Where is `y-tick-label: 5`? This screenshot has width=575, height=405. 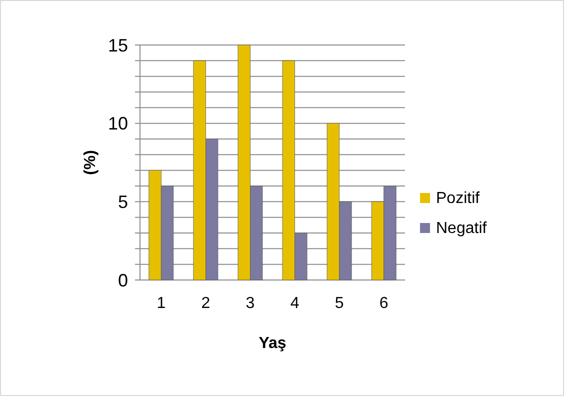
y-tick-label: 5 is located at coordinates (123, 202).